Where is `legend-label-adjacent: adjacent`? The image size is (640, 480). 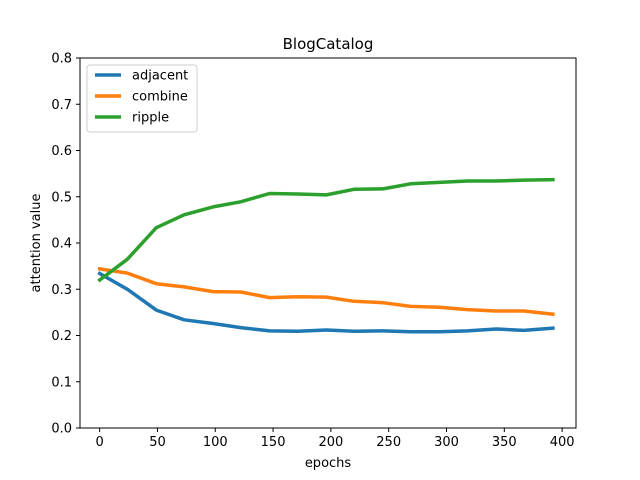 legend-label-adjacent: adjacent is located at coordinates (160, 76).